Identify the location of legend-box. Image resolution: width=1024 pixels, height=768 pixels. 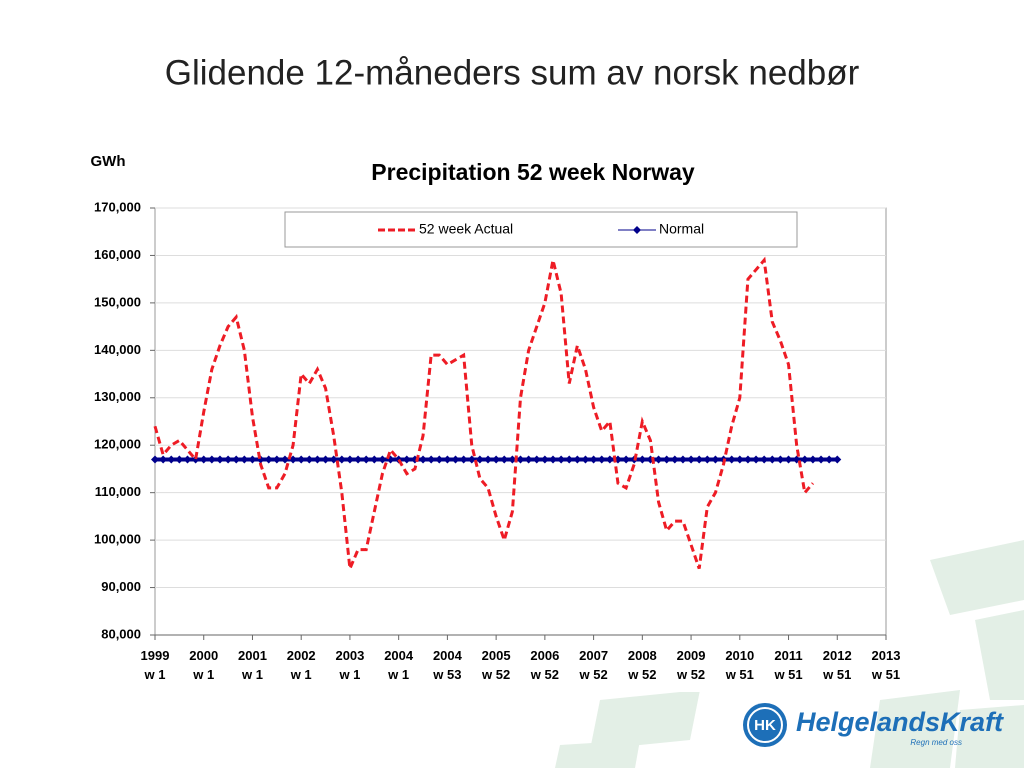
(541, 229).